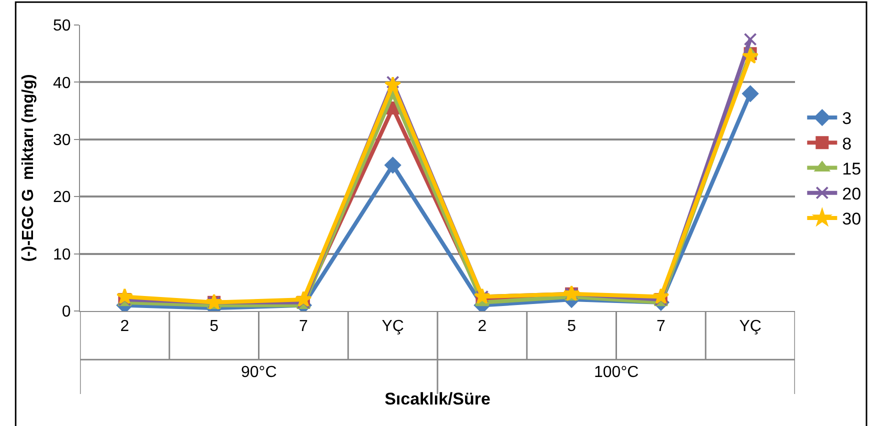 Image resolution: width=885 pixels, height=426 pixels. What do you see at coordinates (852, 194) in the screenshot?
I see `legend-label: 20` at bounding box center [852, 194].